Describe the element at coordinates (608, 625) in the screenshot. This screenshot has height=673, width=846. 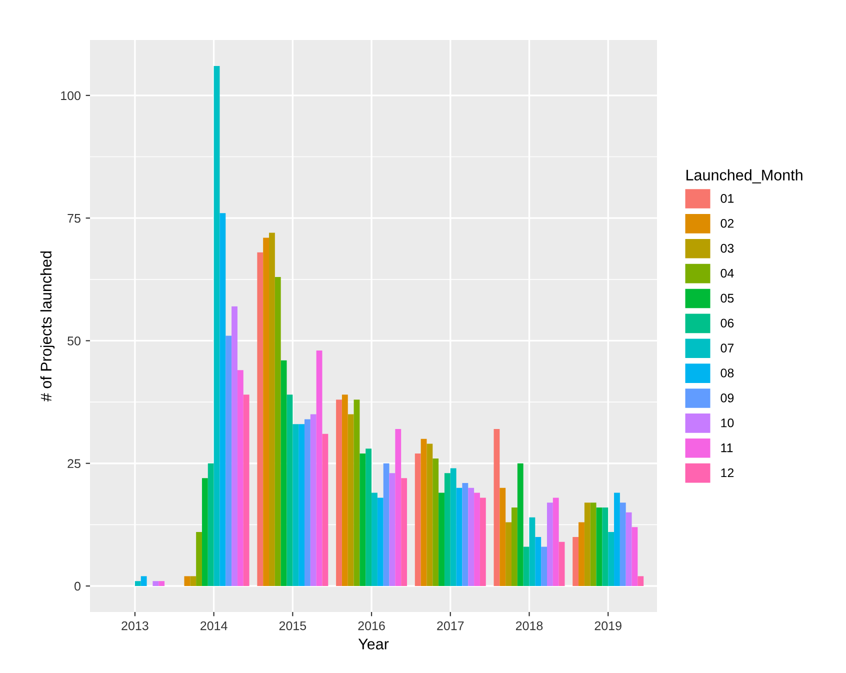
I see `x-tick-label: 2019` at that location.